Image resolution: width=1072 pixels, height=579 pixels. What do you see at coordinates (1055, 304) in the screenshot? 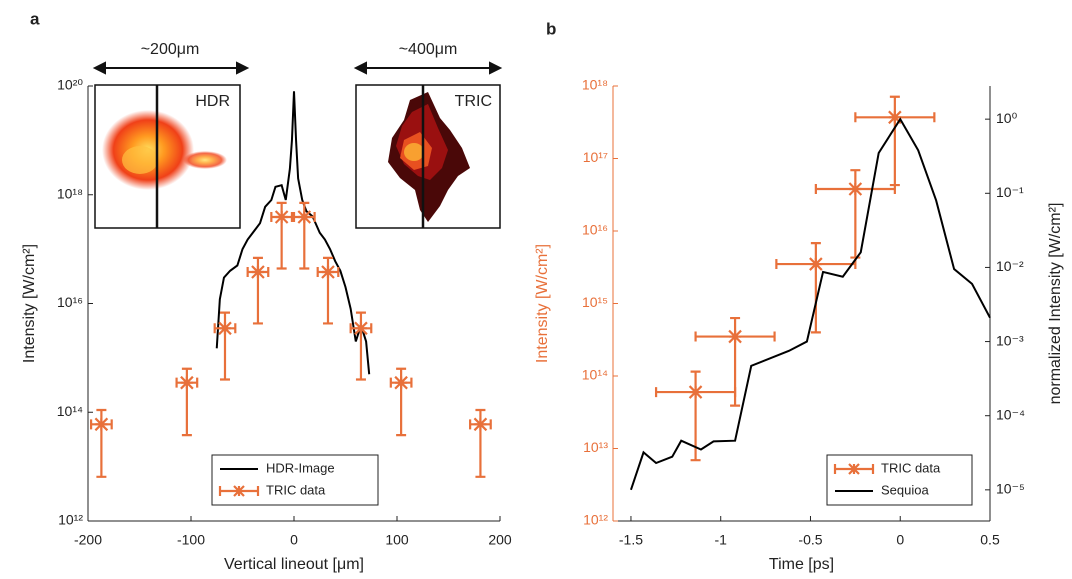
I see `y2-axis-label: normalized Intensity [W/cm²]` at bounding box center [1055, 304].